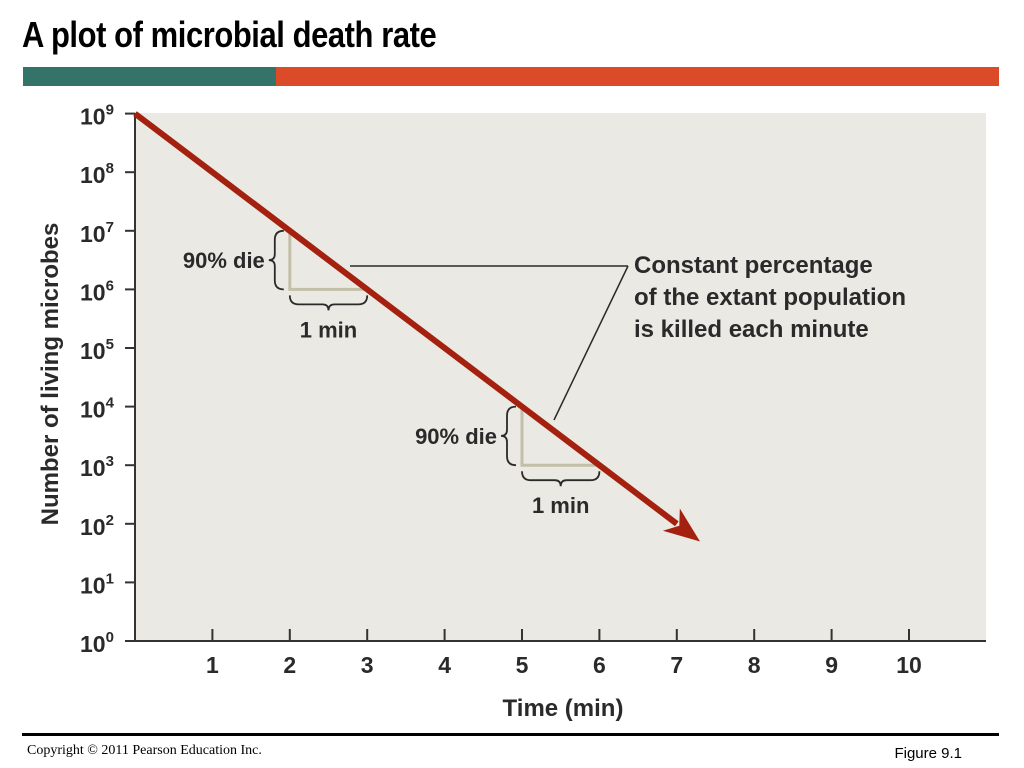  I want to click on y-axis-ticks: 10⁰ 10¹ 10² 10³ 10⁴ 10⁵ 10⁶ 10⁷ 10⁸ 10⁹, so click(107, 379).